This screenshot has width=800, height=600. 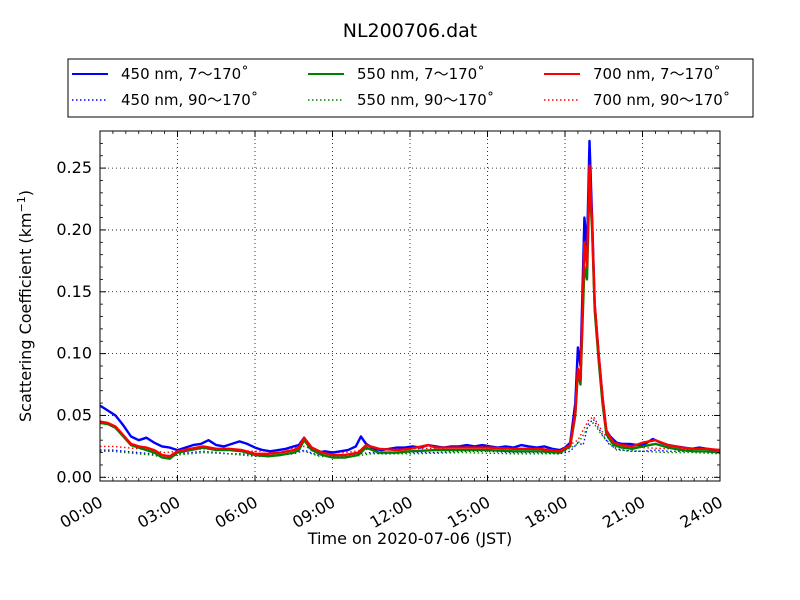 I want to click on y-tick-label: 0.25, so click(x=74, y=167).